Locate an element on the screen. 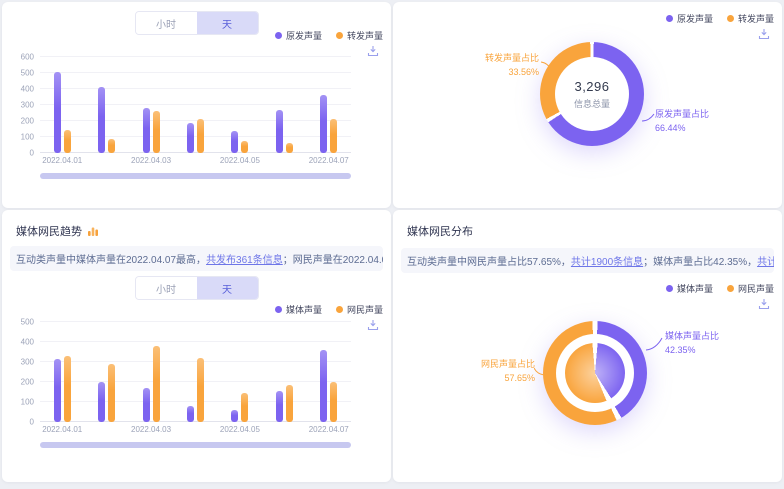  y-tick-label: 300 is located at coordinates (27, 105).